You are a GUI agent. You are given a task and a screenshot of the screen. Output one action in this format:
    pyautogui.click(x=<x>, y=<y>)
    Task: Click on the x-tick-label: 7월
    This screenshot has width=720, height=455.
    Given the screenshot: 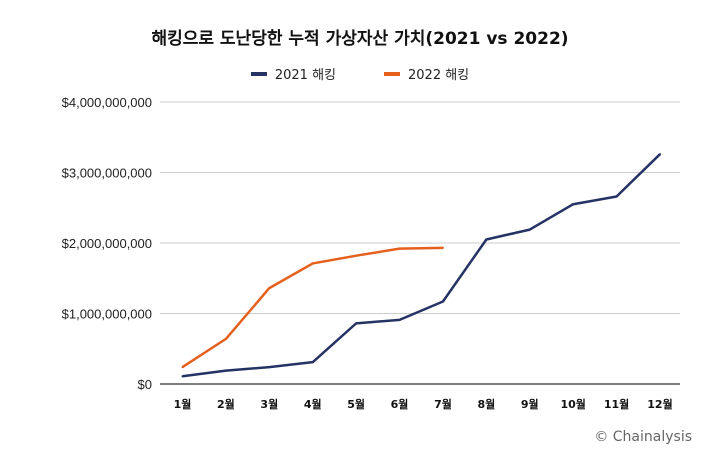 What is the action you would take?
    pyautogui.click(x=443, y=404)
    